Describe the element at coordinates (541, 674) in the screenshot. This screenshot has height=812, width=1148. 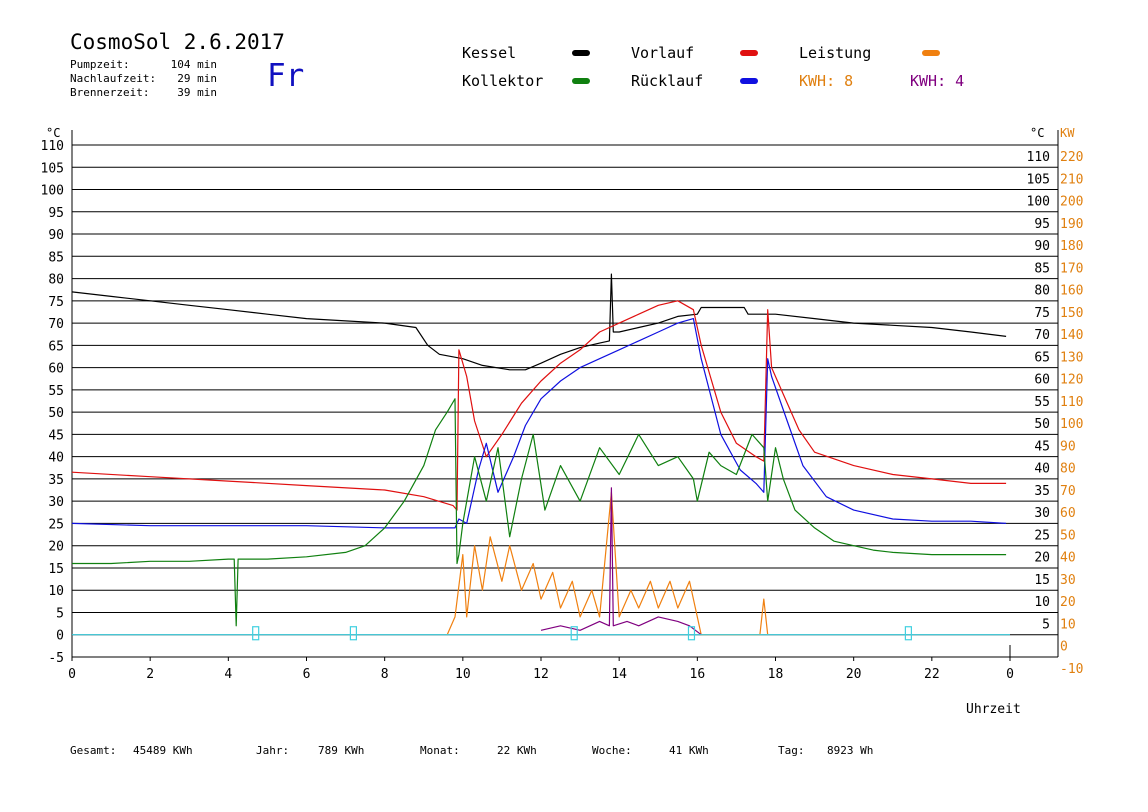
I see `x-tick-label: 12` at that location.